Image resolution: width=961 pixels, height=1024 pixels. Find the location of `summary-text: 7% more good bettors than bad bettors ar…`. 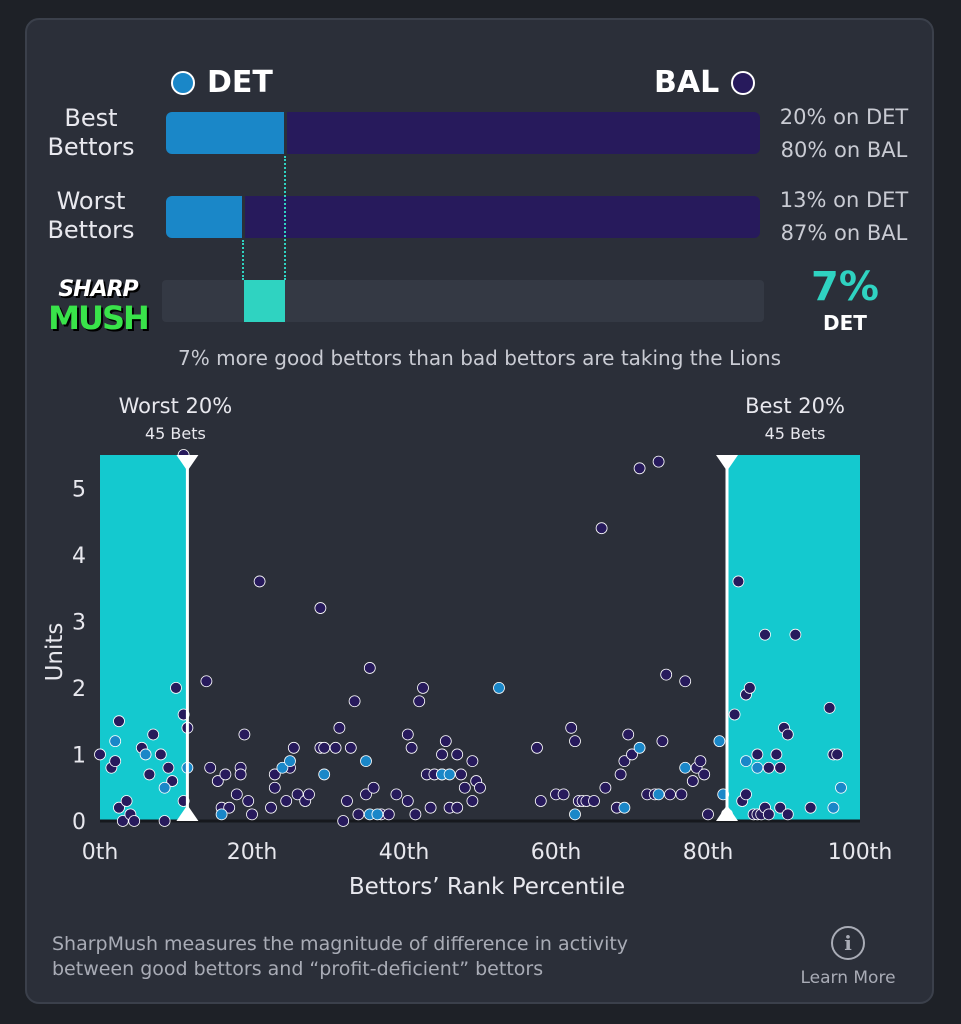

summary-text: 7% more good bettors than bad bettors ar… is located at coordinates (479, 358).